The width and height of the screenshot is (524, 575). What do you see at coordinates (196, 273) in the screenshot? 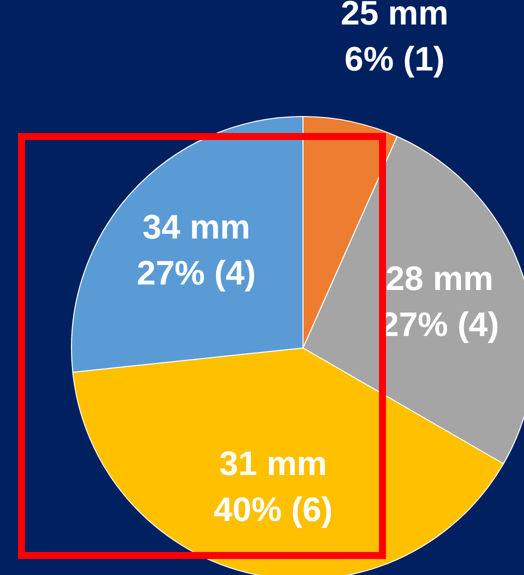
I see `data-label: 27% (4)` at bounding box center [196, 273].